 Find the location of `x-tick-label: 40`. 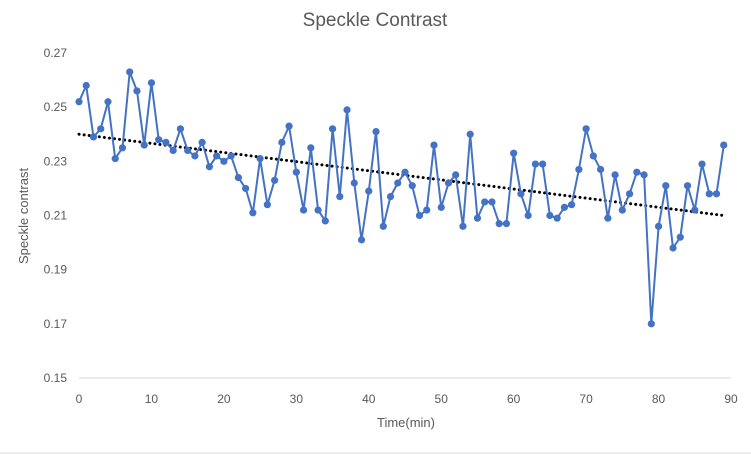

x-tick-label: 40 is located at coordinates (369, 399).